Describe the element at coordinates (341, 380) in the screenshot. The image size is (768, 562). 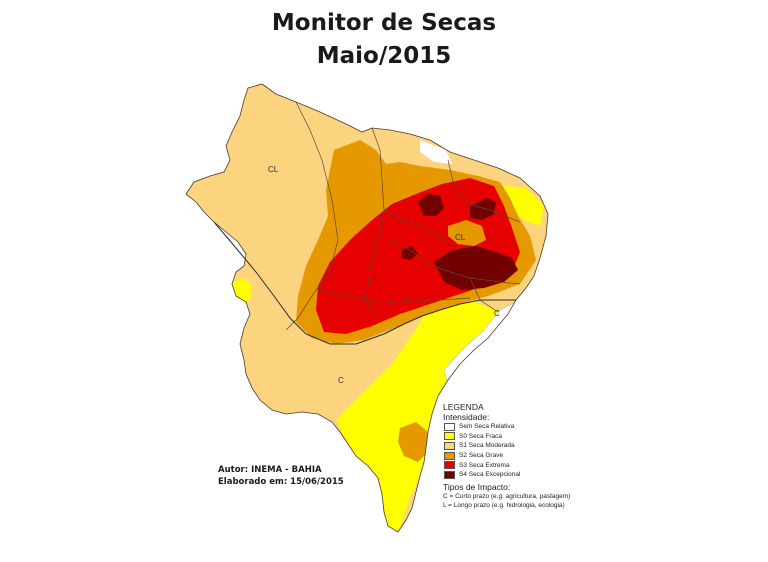
I see `map-label-c-south: C` at that location.